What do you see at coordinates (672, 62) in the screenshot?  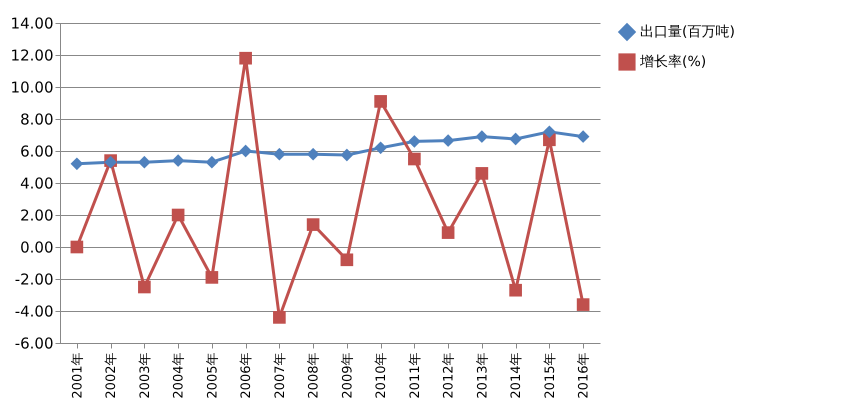 I see `legend-label: 增长率(%)` at bounding box center [672, 62].